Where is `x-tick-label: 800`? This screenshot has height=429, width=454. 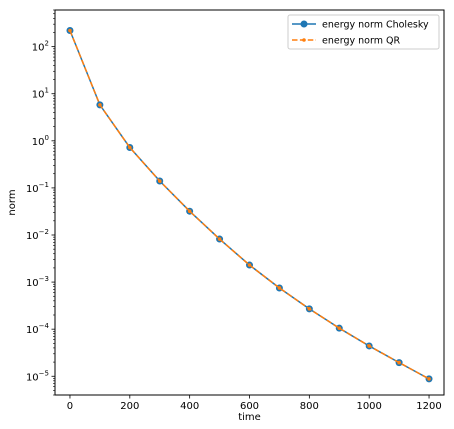
x-tick-label: 800 is located at coordinates (309, 406).